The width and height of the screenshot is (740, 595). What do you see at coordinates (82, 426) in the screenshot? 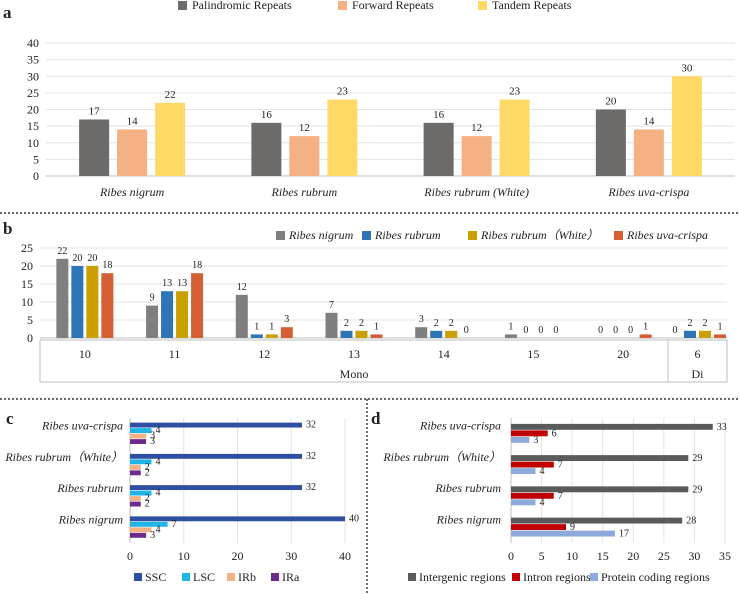
I see `c-category-label: Ribes uva-crispa` at bounding box center [82, 426].